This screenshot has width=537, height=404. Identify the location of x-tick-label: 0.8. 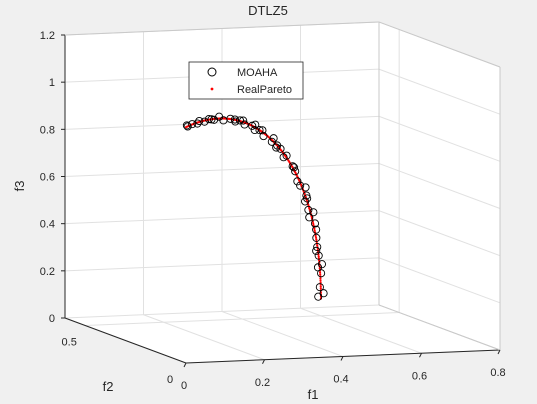
(497, 373).